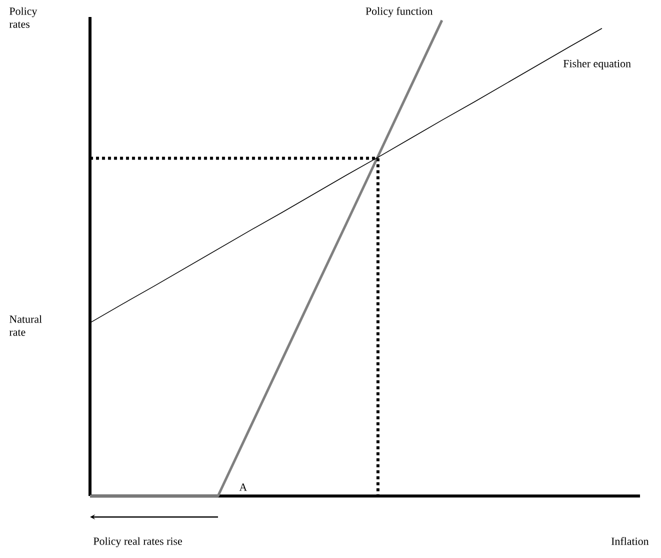 The height and width of the screenshot is (558, 661). I want to click on text: Policy real rates rise, so click(138, 542).